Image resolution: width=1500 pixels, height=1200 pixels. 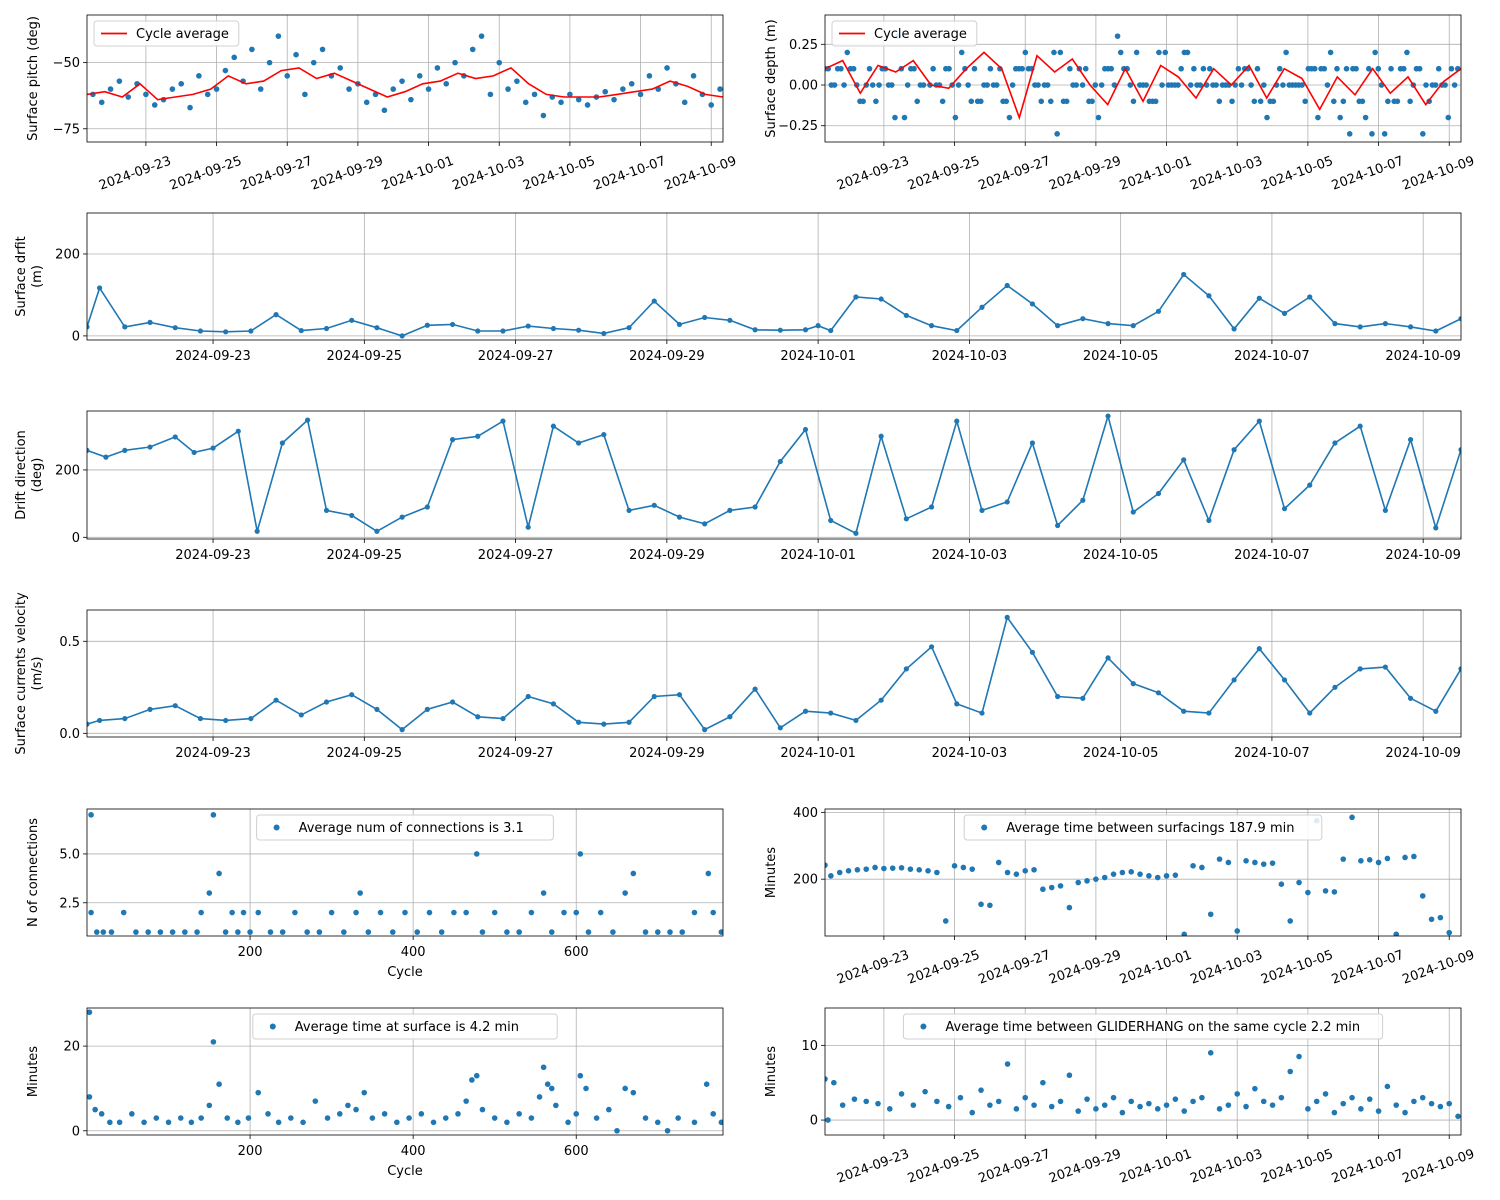 What do you see at coordinates (250, 1151) in the screenshot?
I see `x-tick-label: 200` at bounding box center [250, 1151].